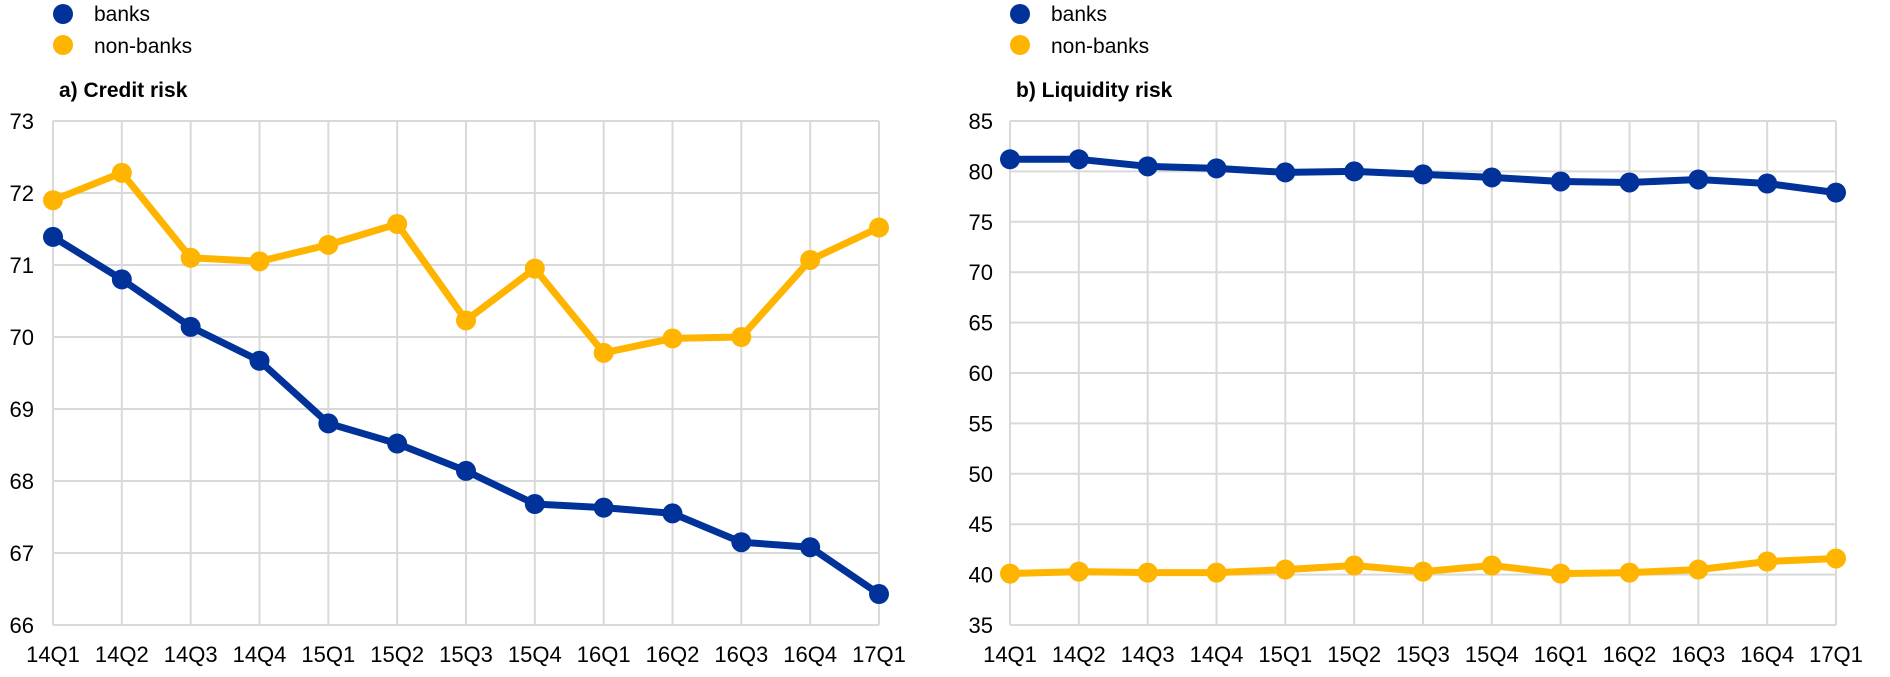  I want to click on y-tick-label: 73, so click(22, 121).